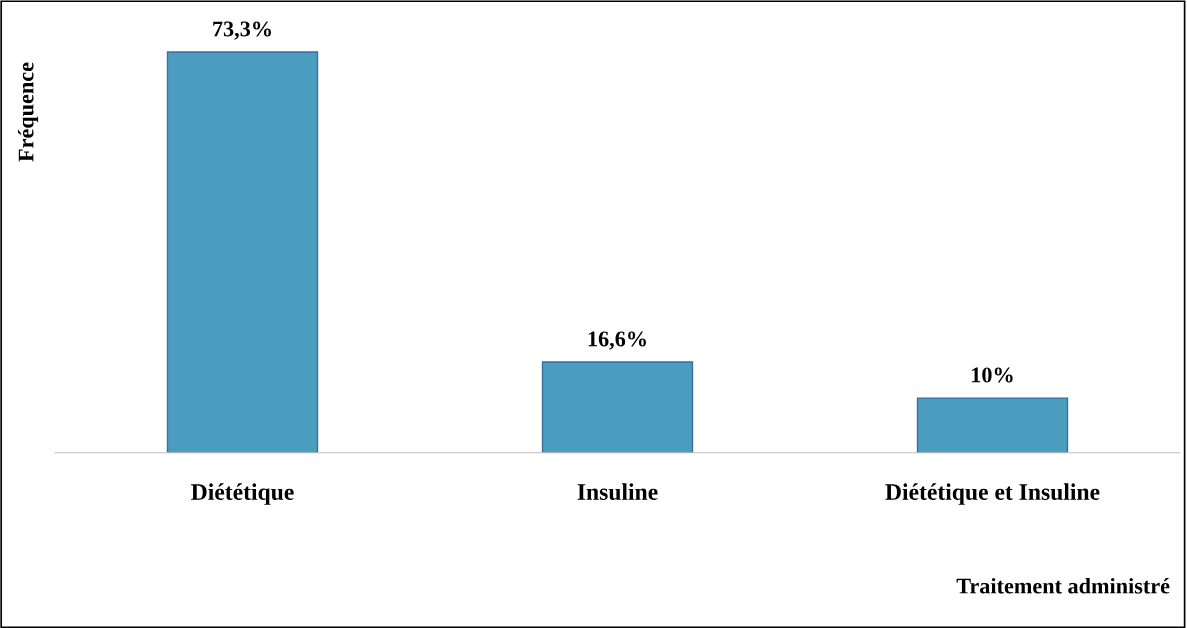 The image size is (1187, 628). I want to click on x-tick-label: Diététique, so click(242, 494).